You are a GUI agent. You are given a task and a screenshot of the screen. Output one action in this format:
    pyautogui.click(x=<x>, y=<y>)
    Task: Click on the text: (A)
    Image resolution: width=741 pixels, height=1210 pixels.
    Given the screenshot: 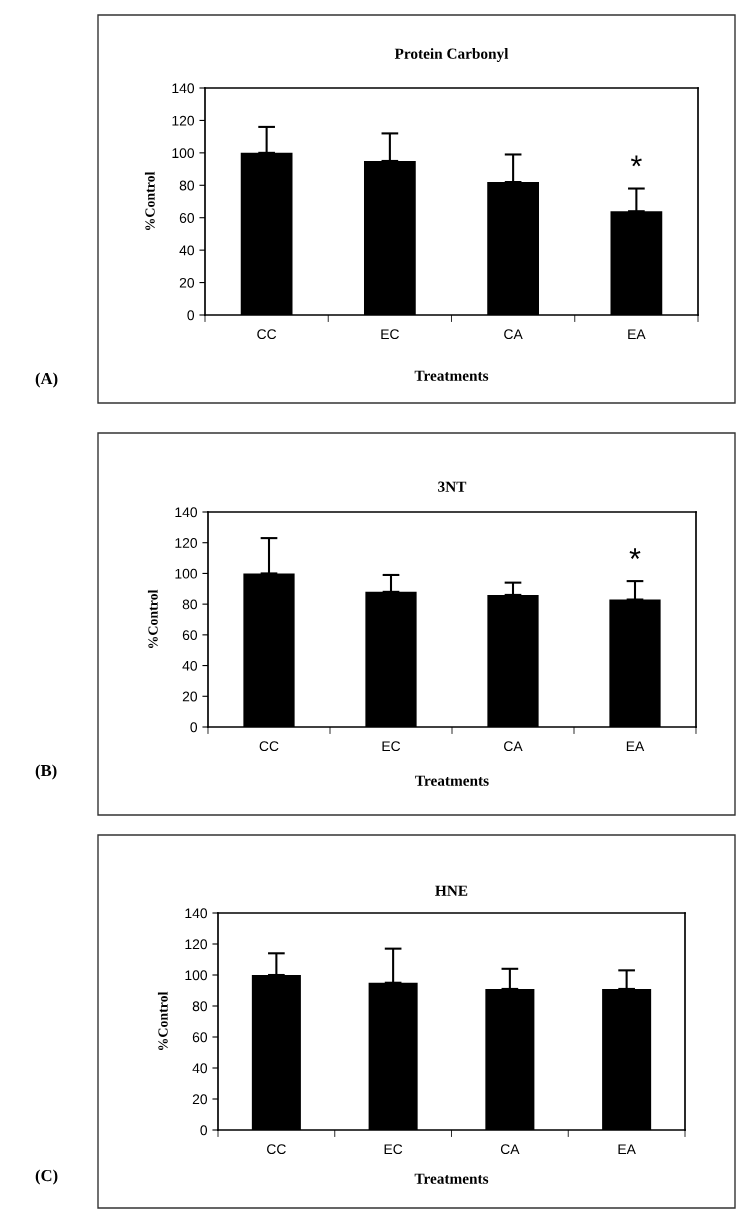 What is the action you would take?
    pyautogui.click(x=46, y=380)
    